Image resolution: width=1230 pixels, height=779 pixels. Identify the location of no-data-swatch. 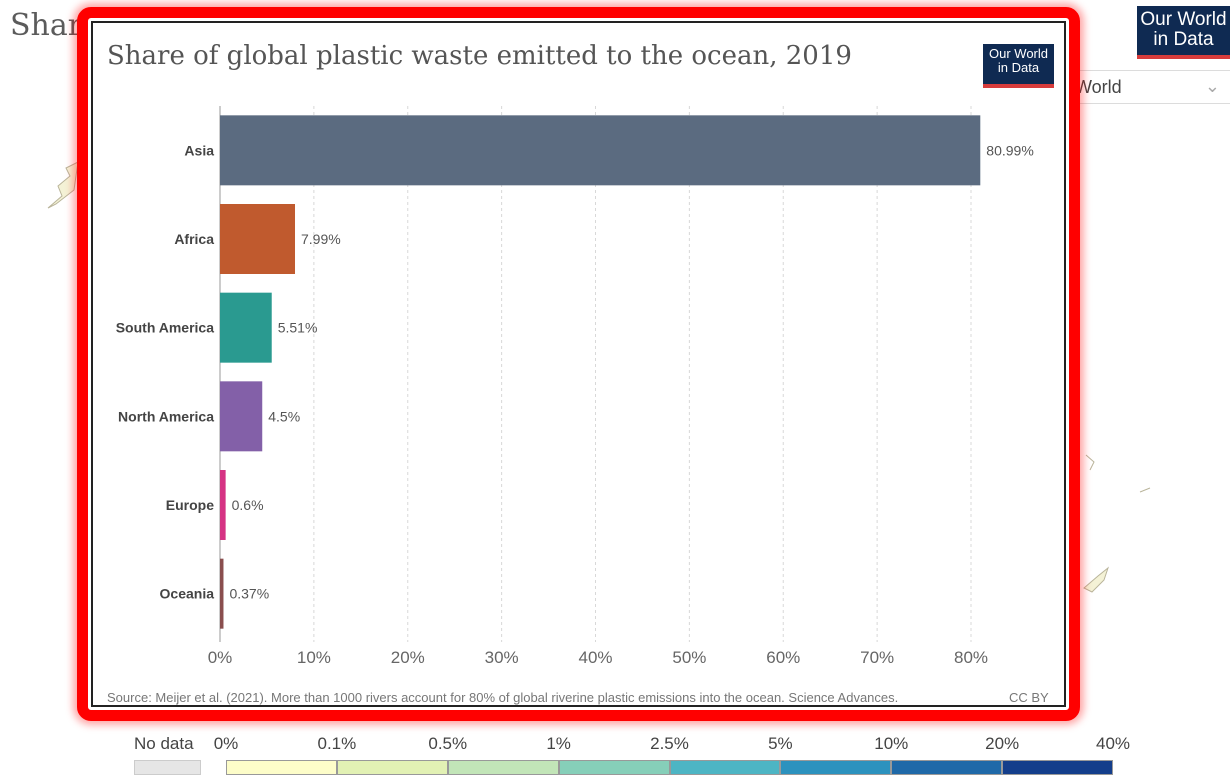
(167, 767).